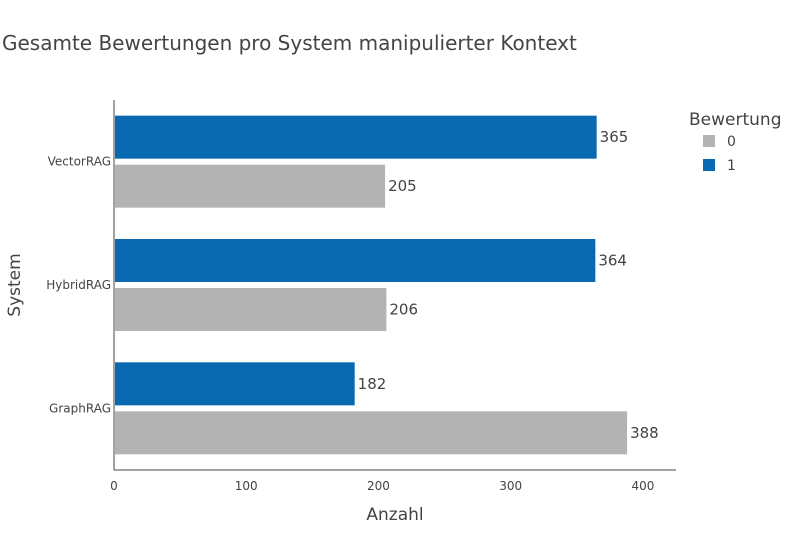  What do you see at coordinates (246, 486) in the screenshot?
I see `x-tick-label-100: 100` at bounding box center [246, 486].